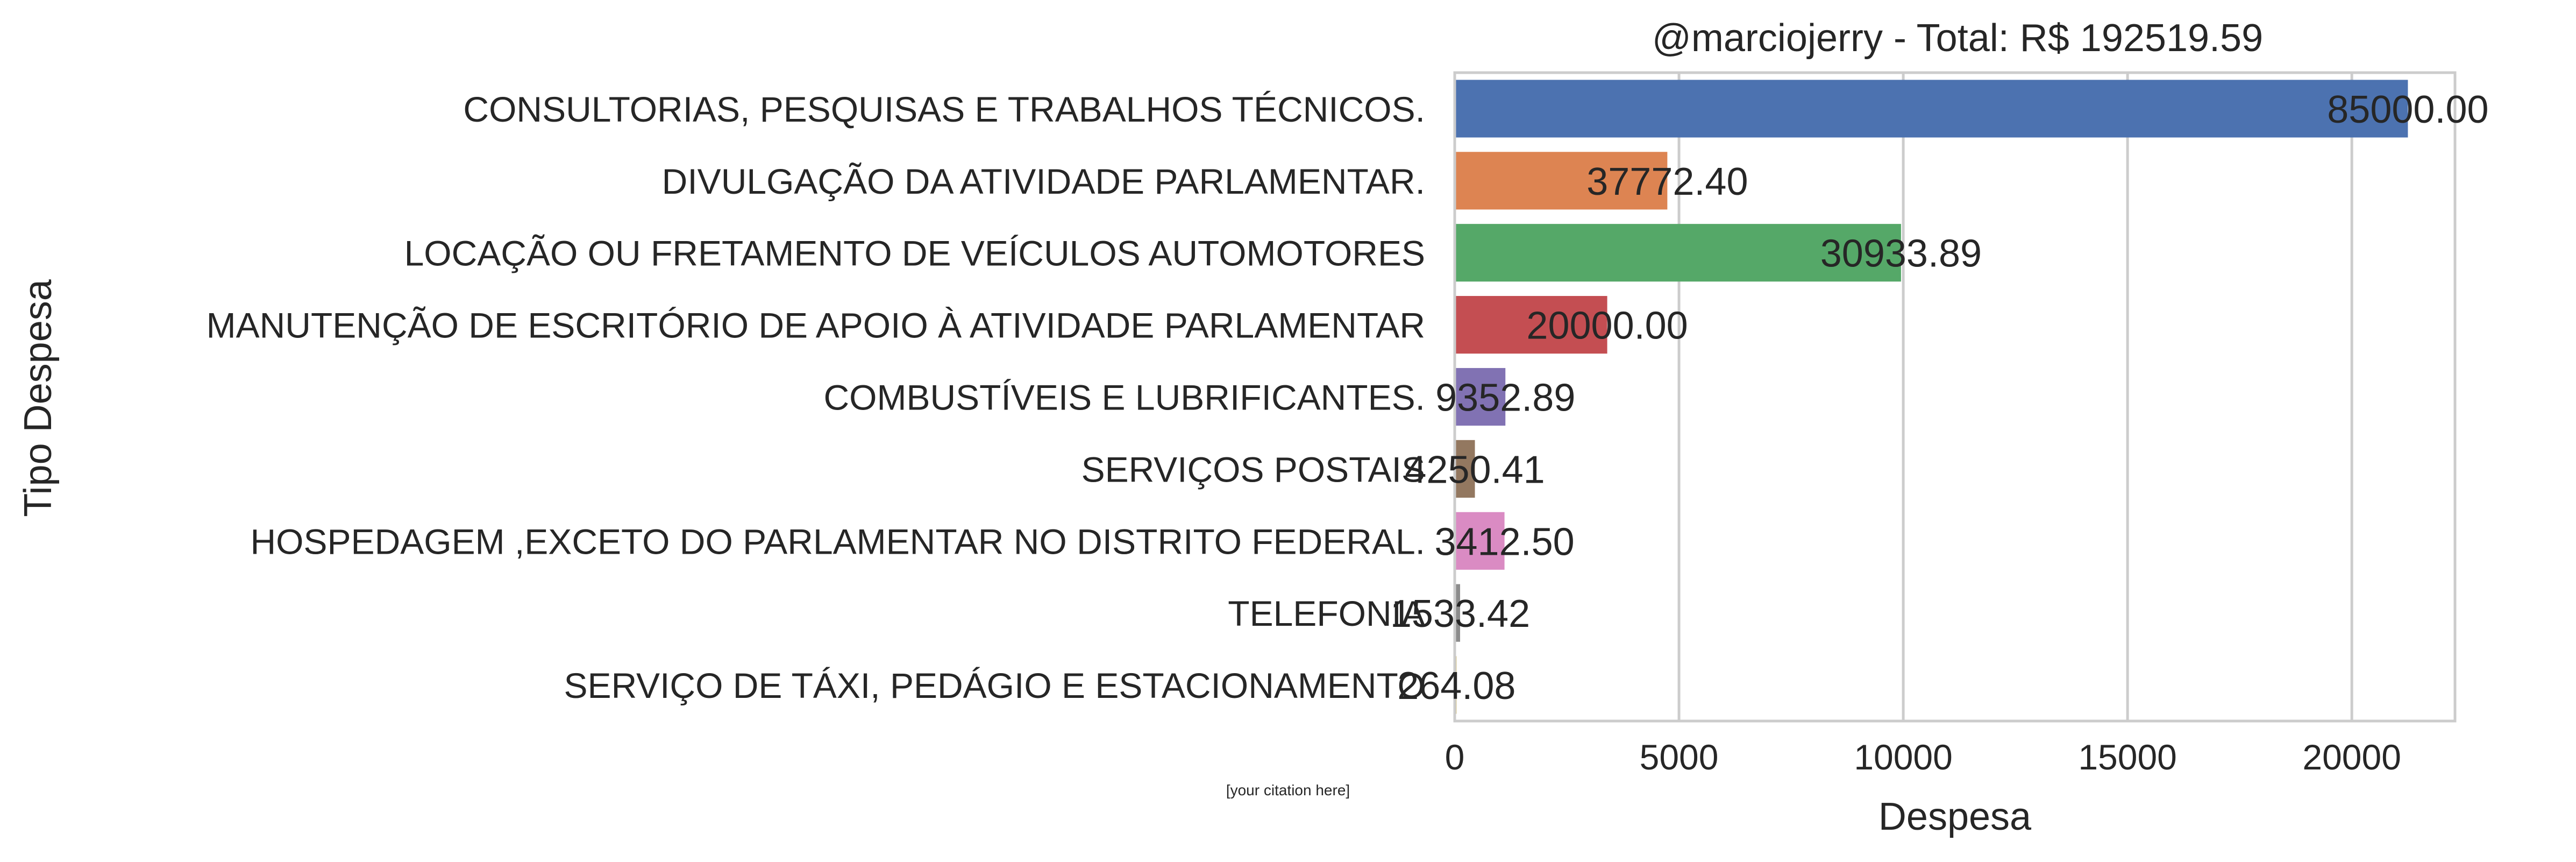 This screenshot has width=2576, height=862. I want to click on category-label: DIVULGAÇÃO DA ATIVIDADE PARLAMENTAR., so click(1043, 181).